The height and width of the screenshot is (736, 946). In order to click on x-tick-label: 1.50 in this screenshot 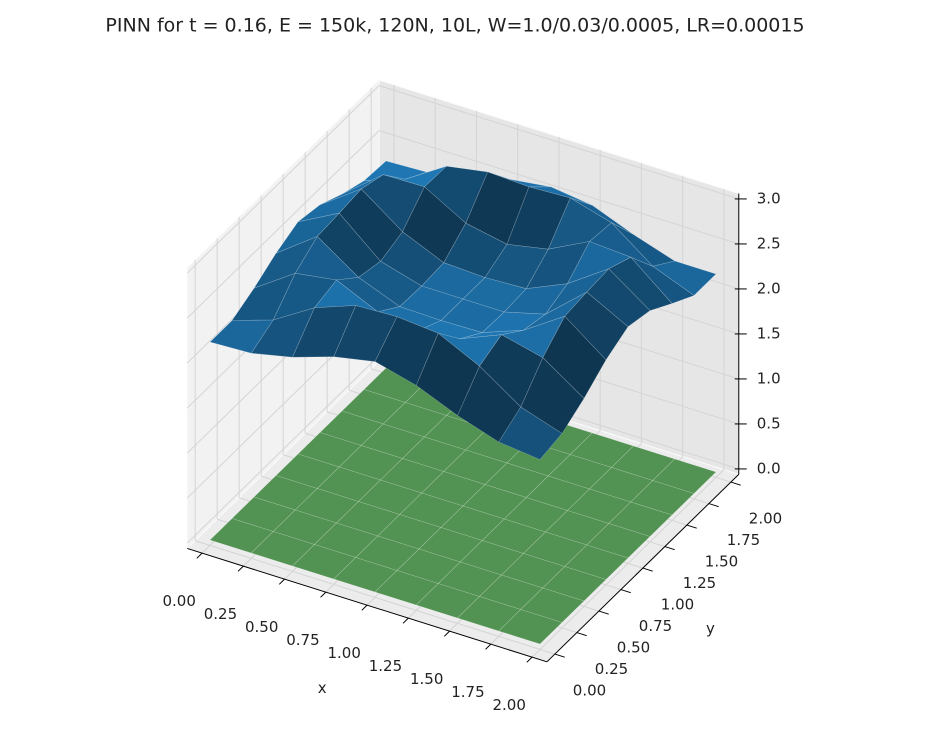, I will do `click(426, 679)`.